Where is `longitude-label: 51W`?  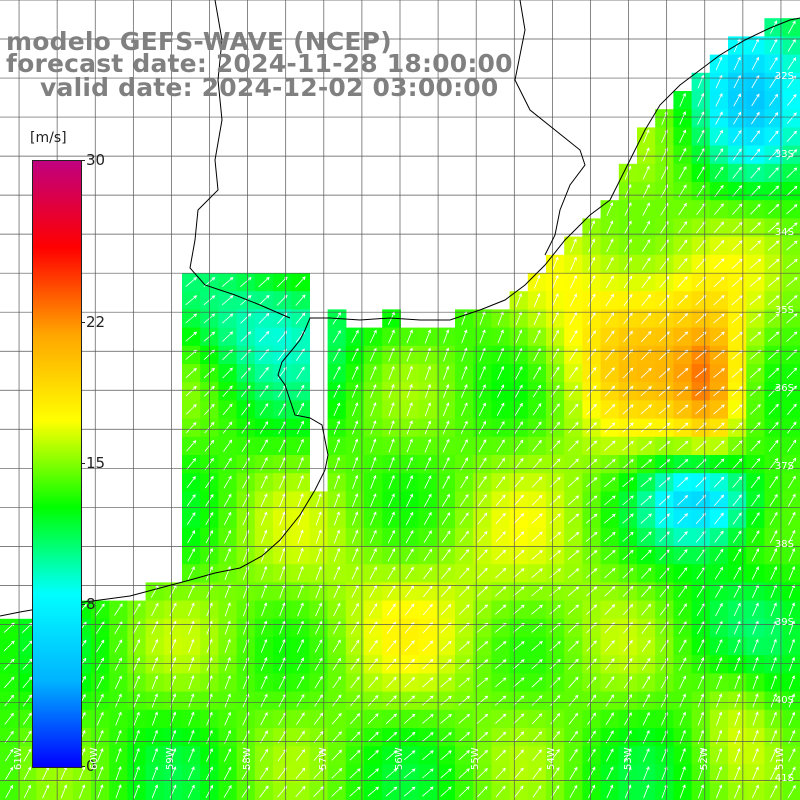
longitude-label: 51W is located at coordinates (780, 758).